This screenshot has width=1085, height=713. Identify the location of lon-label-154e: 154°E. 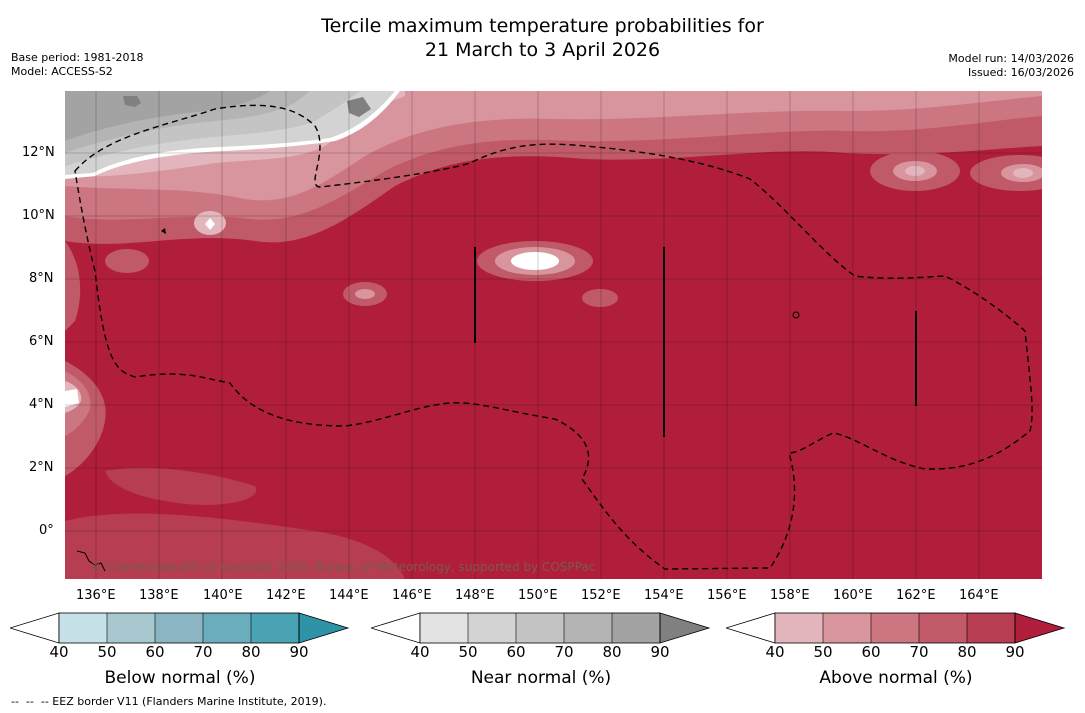
(664, 595).